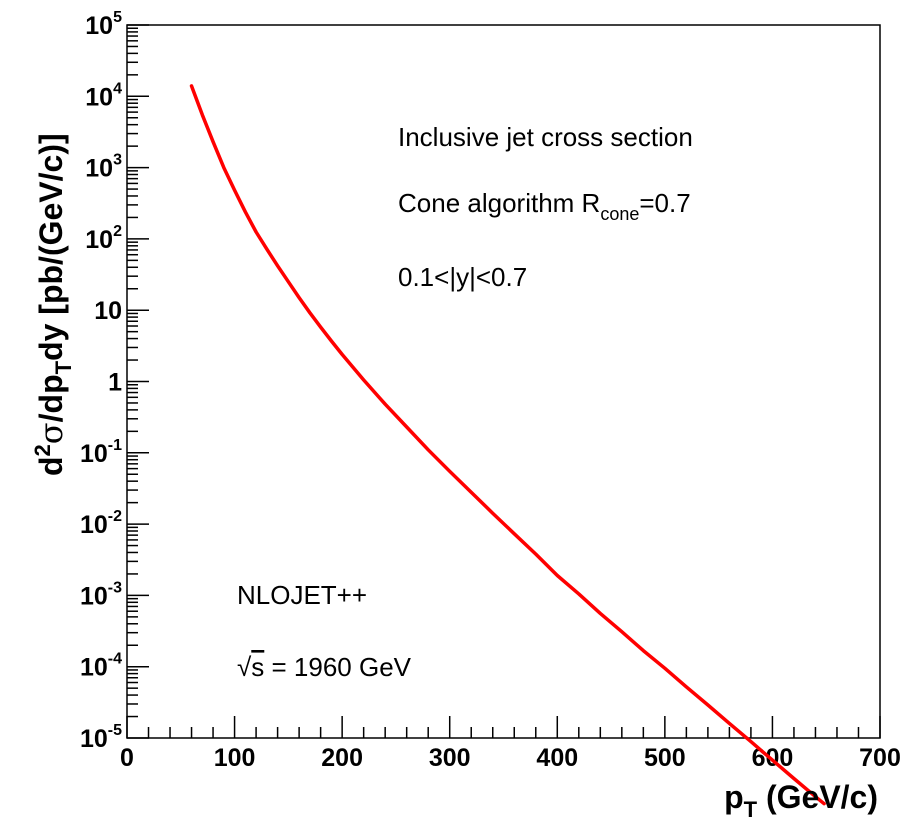  I want to click on y-tick-label: 10⁻¹, so click(101, 452).